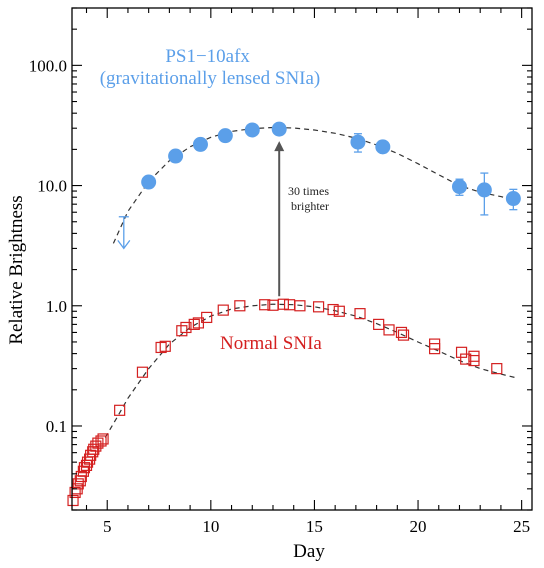 Image resolution: width=544 pixels, height=568 pixels. Describe the element at coordinates (107, 526) in the screenshot. I see `x-tick-label: 5` at that location.